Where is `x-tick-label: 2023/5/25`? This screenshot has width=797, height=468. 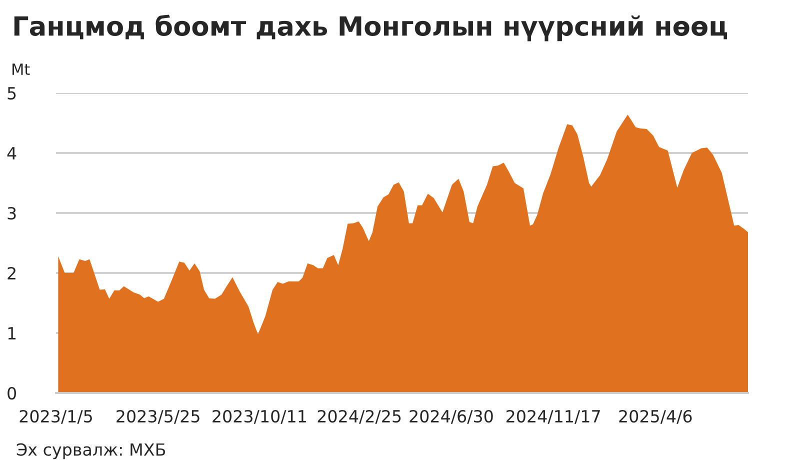
x-tick-label: 2023/5/25 is located at coordinates (158, 417).